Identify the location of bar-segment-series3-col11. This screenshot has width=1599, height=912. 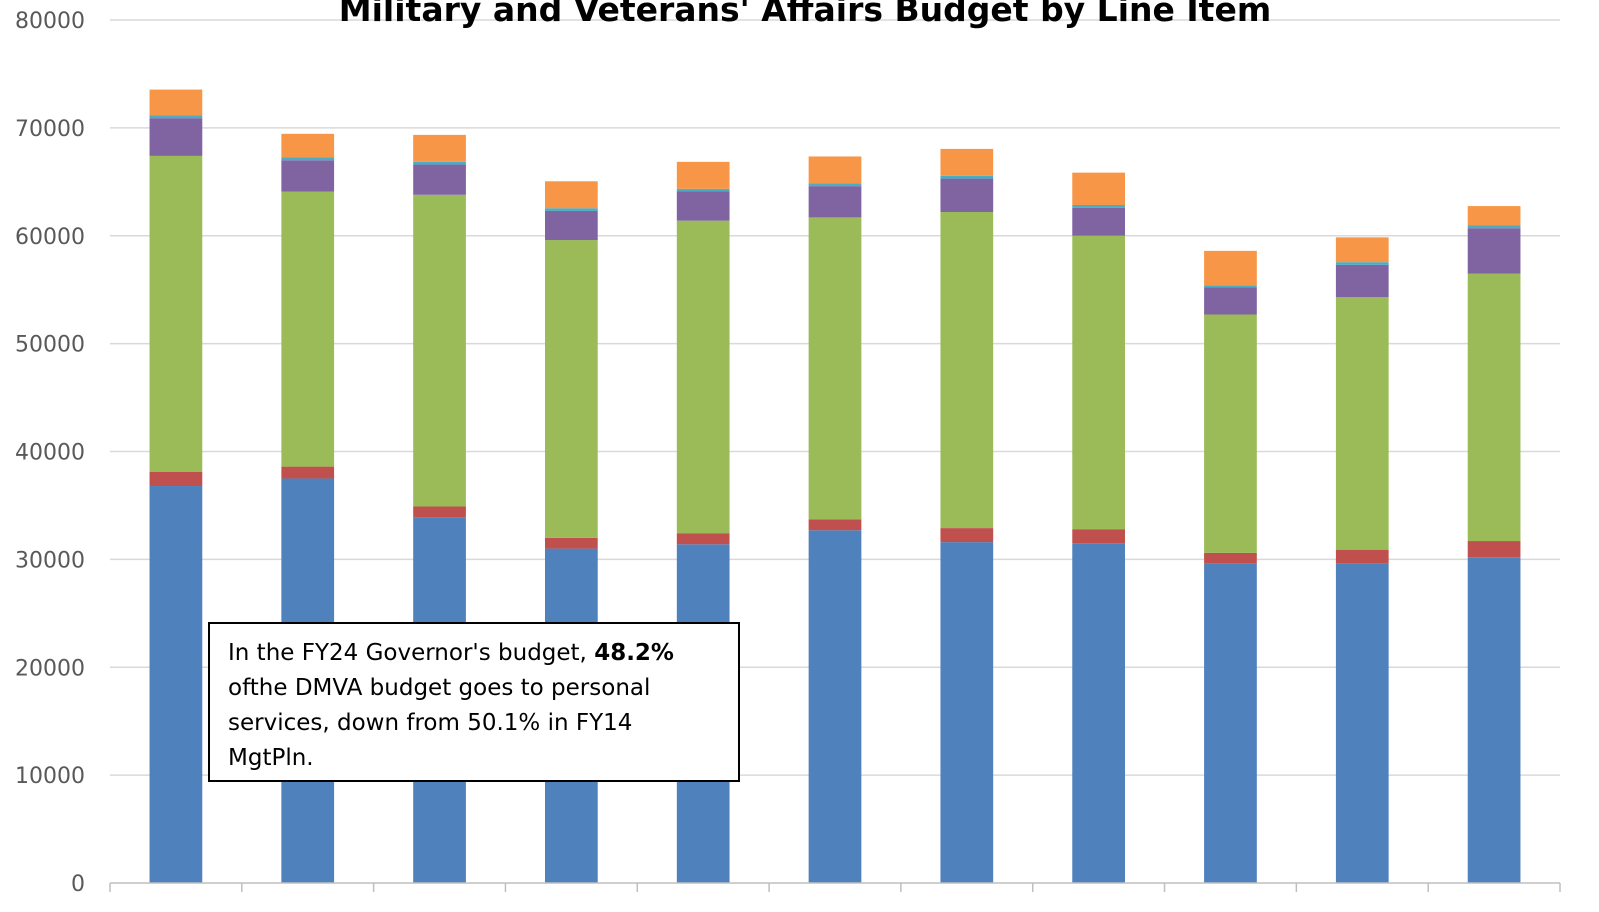
(1494, 407).